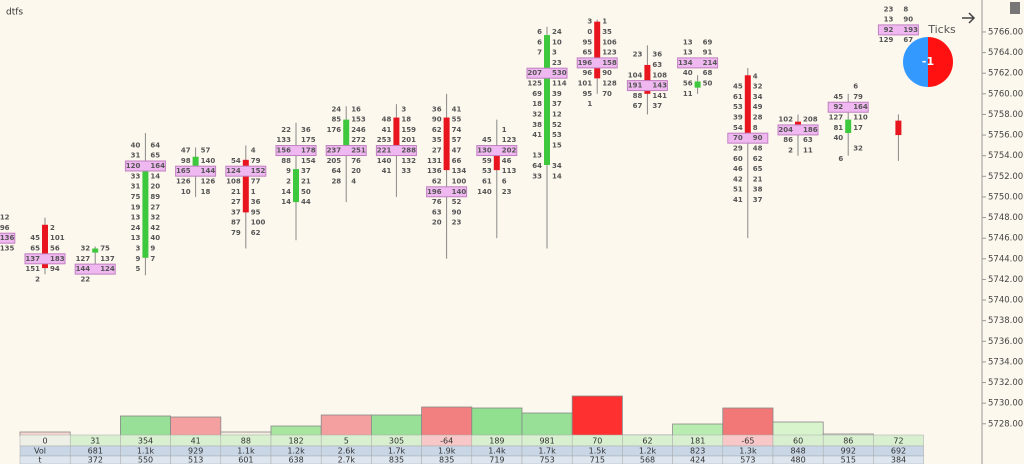 The height and width of the screenshot is (464, 1024). What do you see at coordinates (635, 75) in the screenshot?
I see `bid-volume: 104` at bounding box center [635, 75].